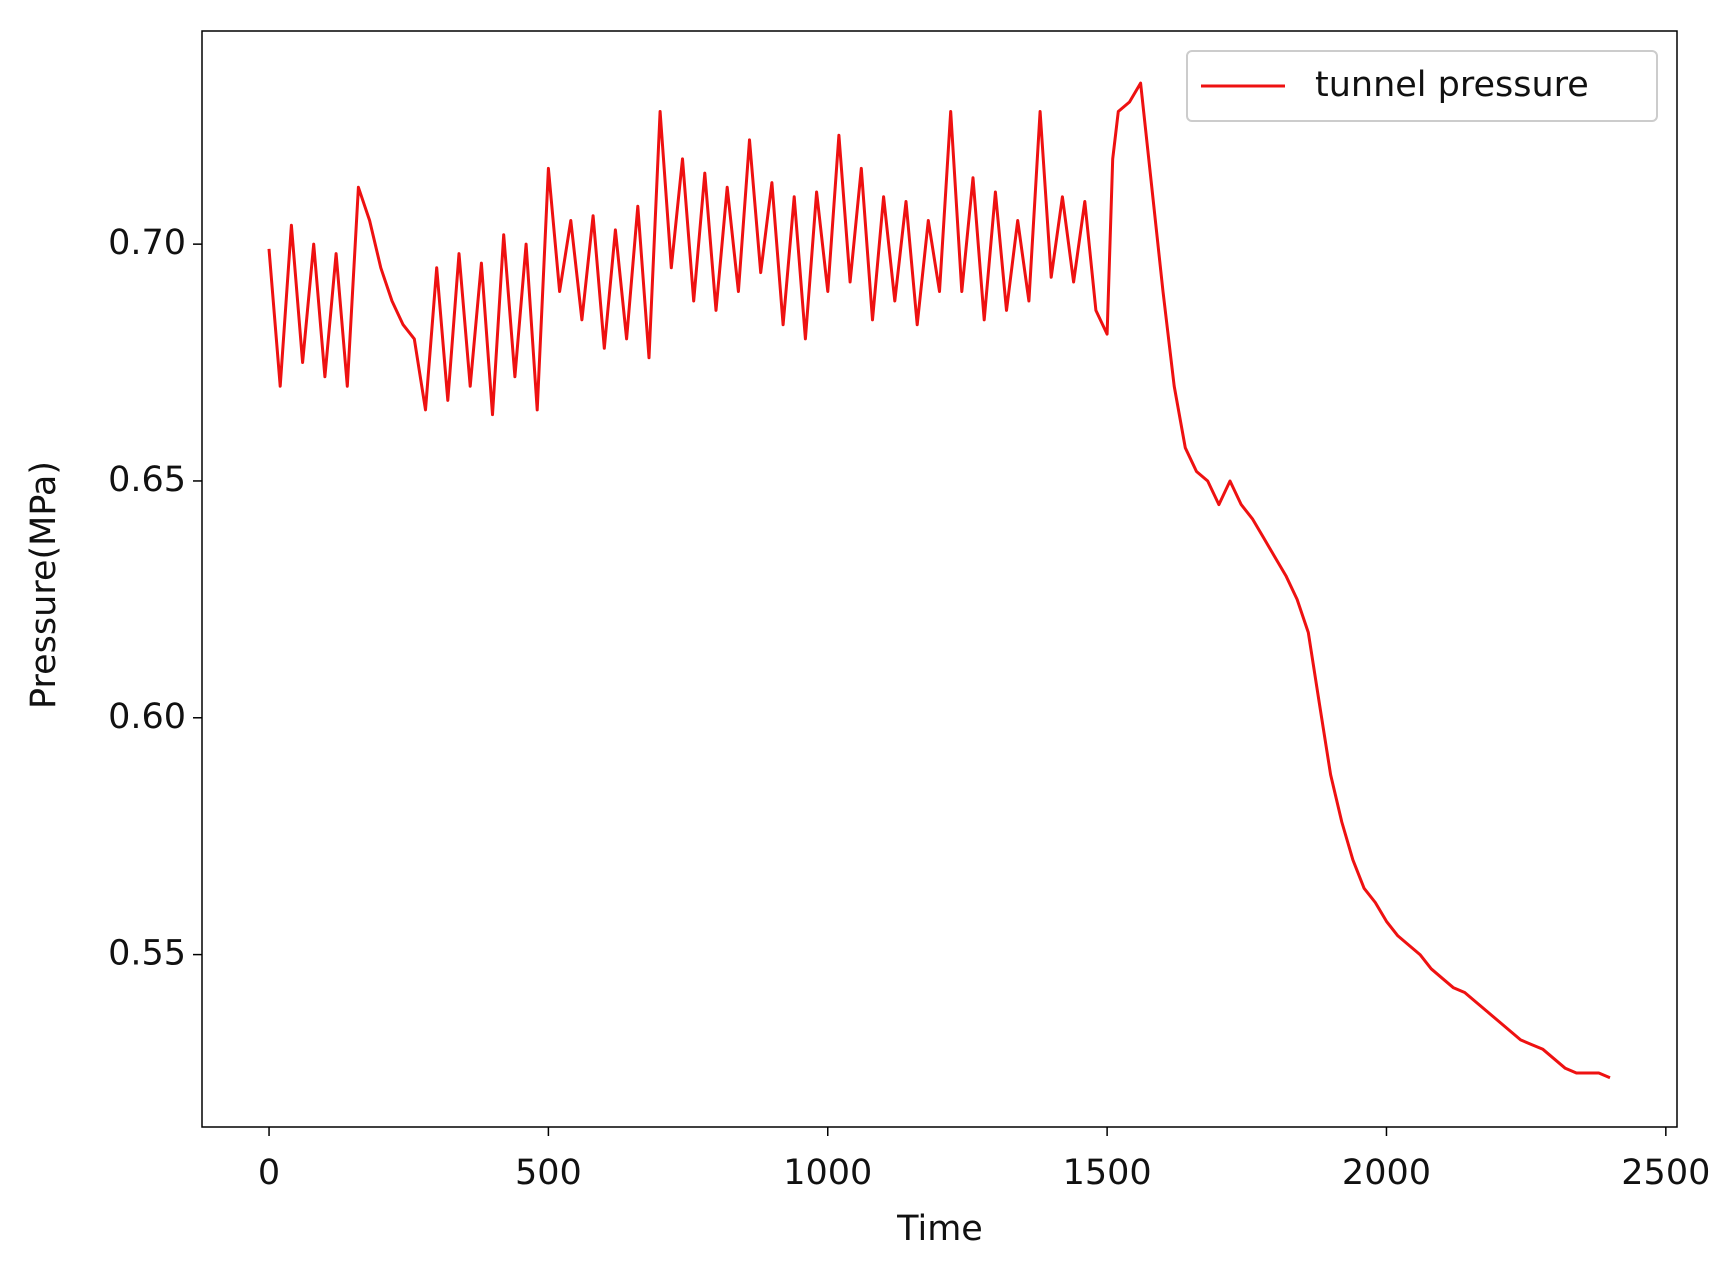 The width and height of the screenshot is (1723, 1268). I want to click on x-tick-label: 500, so click(548, 1173).